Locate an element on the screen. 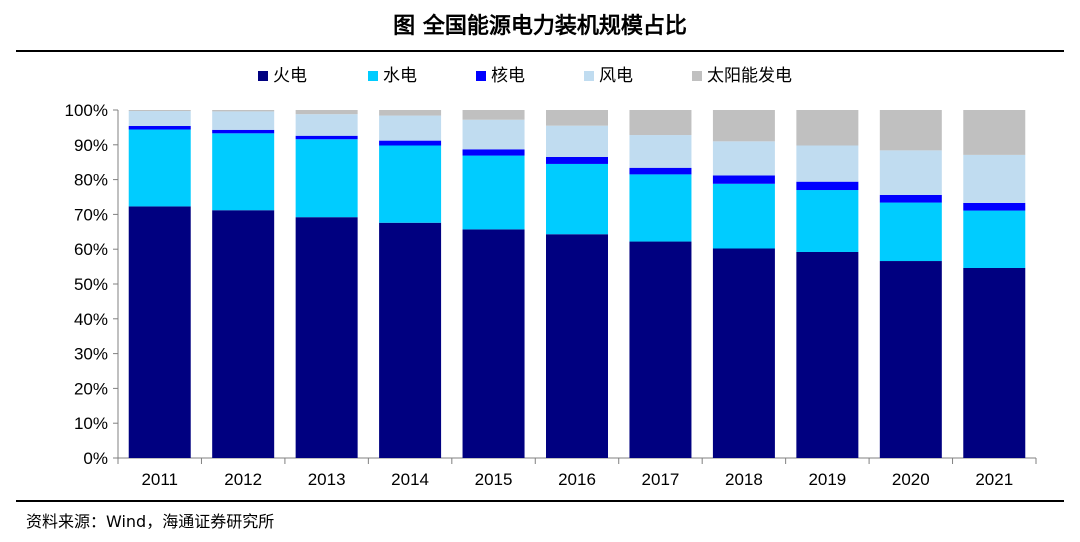 The width and height of the screenshot is (1080, 542). legend-label: 太阳能发电 is located at coordinates (749, 75).